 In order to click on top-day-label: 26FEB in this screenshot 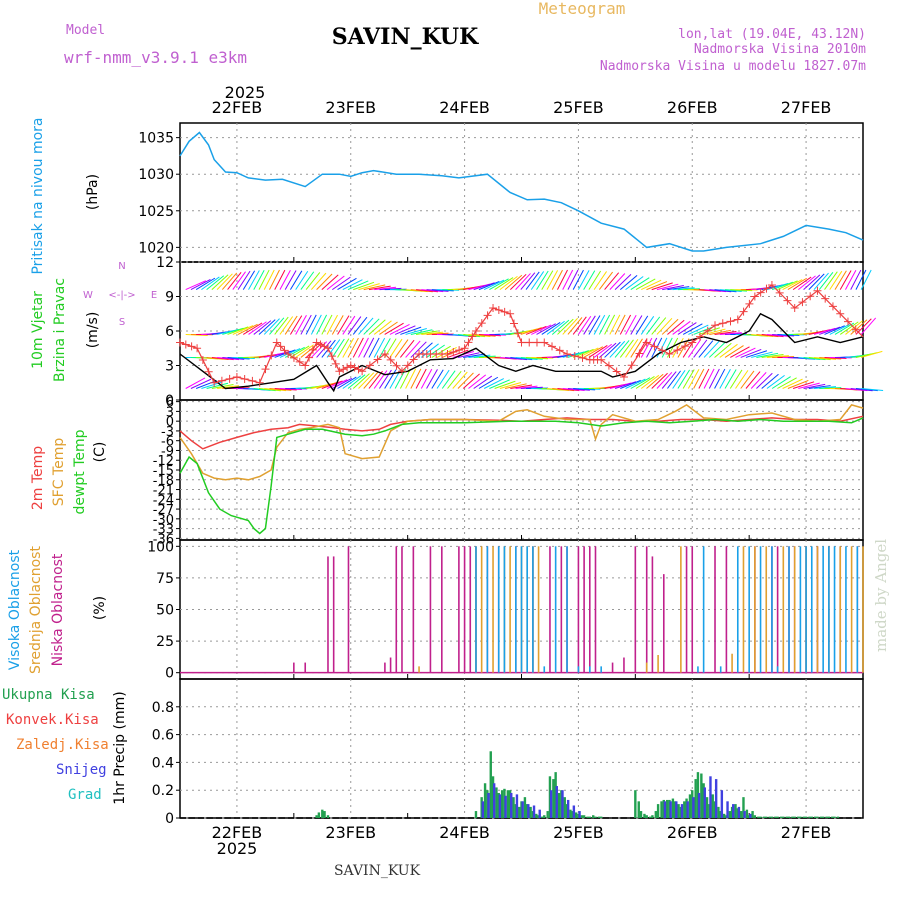, I will do `click(692, 107)`.